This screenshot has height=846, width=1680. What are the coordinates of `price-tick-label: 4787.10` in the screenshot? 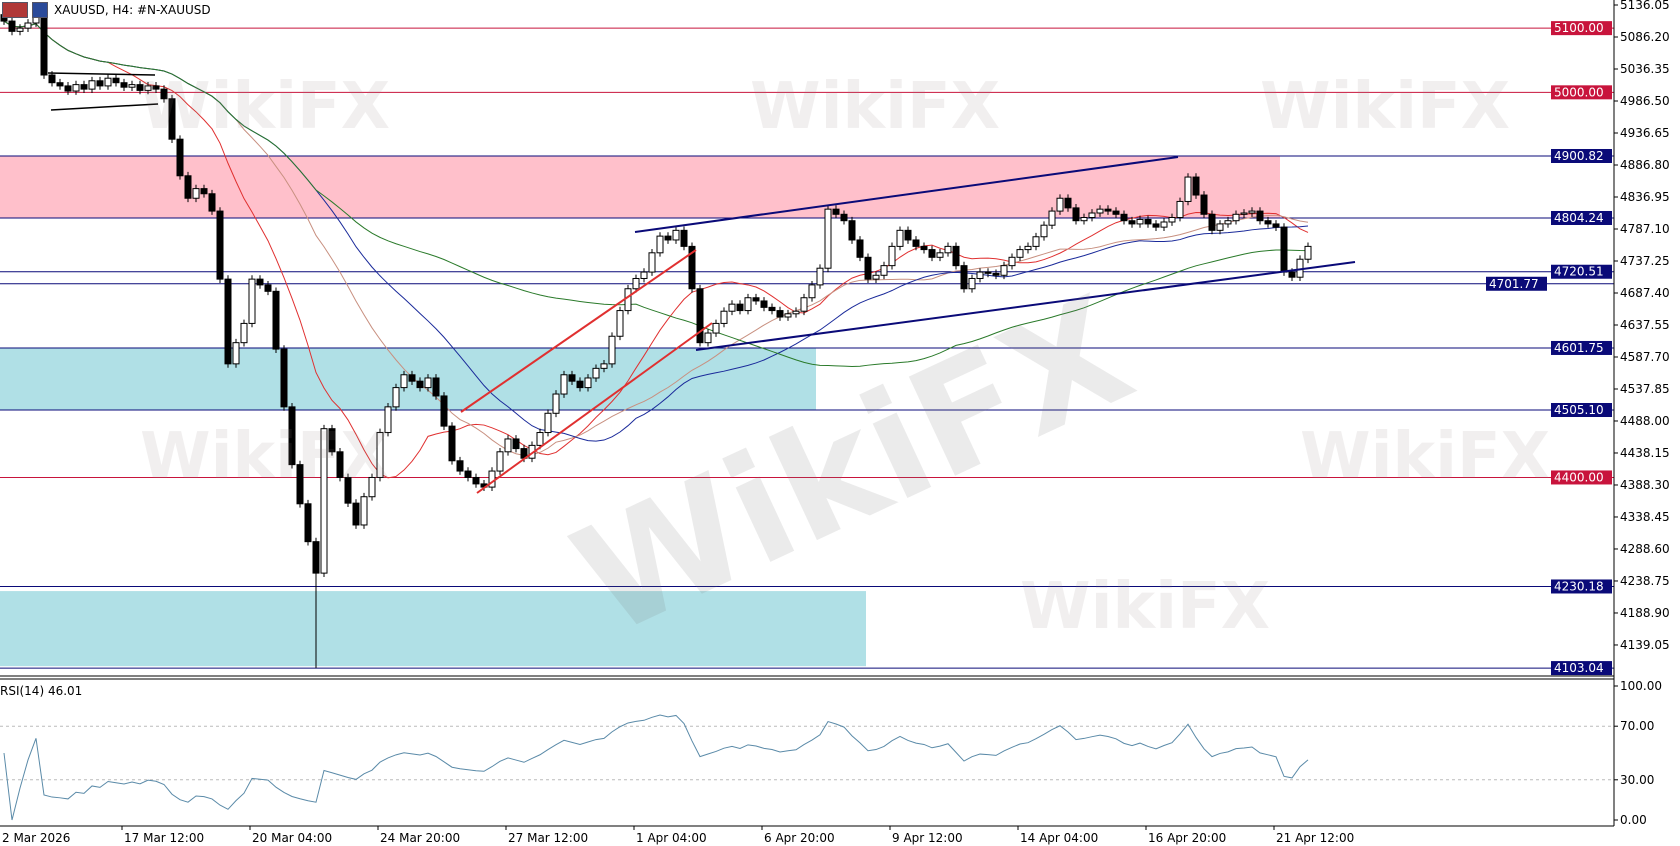 It's located at (1645, 229).